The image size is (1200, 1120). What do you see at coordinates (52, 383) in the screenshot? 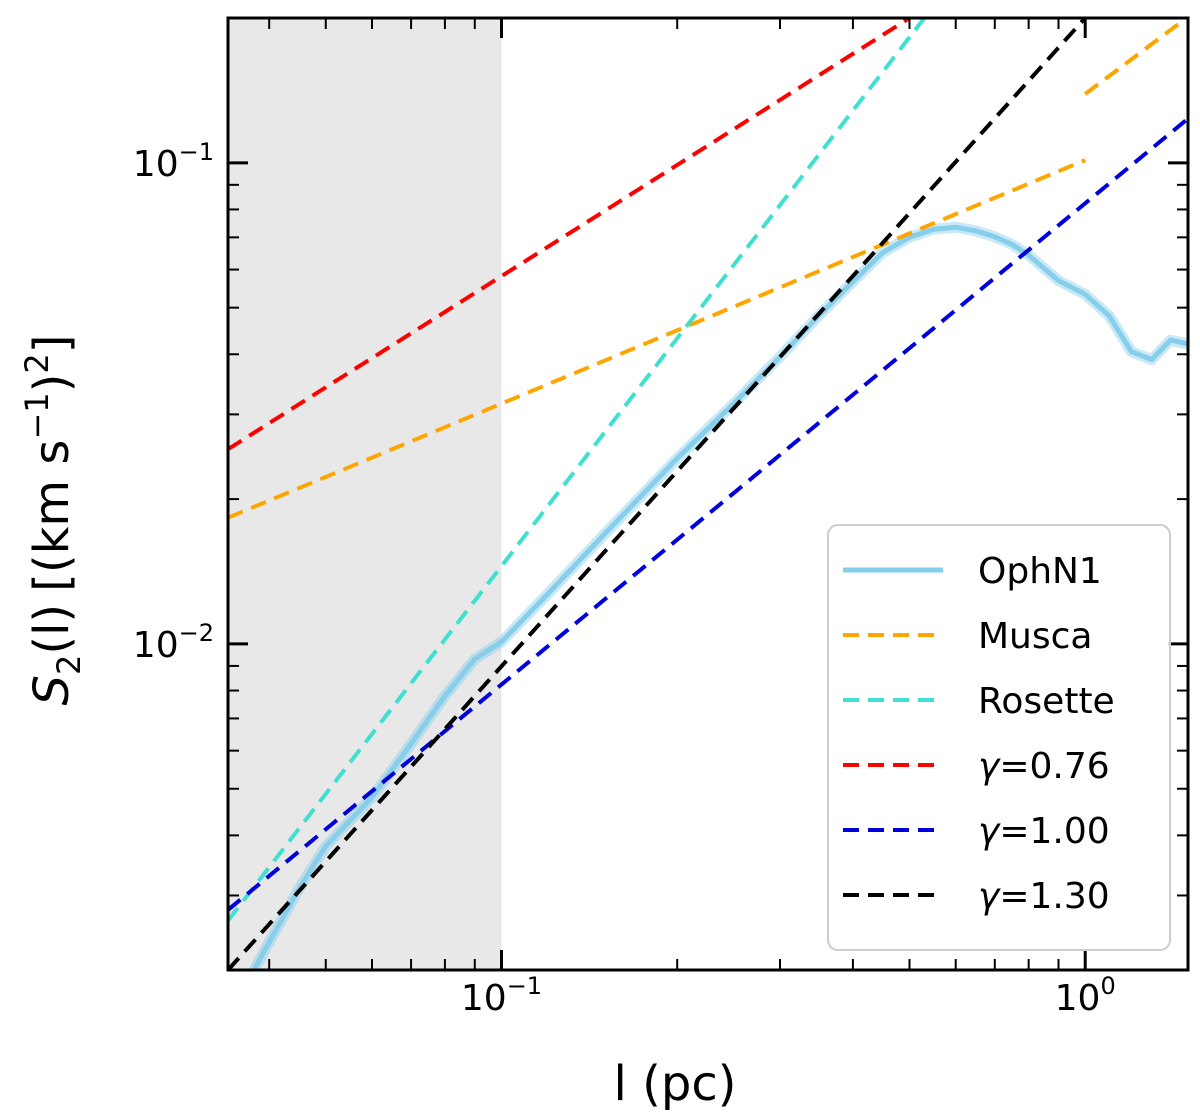
I see `ylabel-units-b: )` at bounding box center [52, 383].